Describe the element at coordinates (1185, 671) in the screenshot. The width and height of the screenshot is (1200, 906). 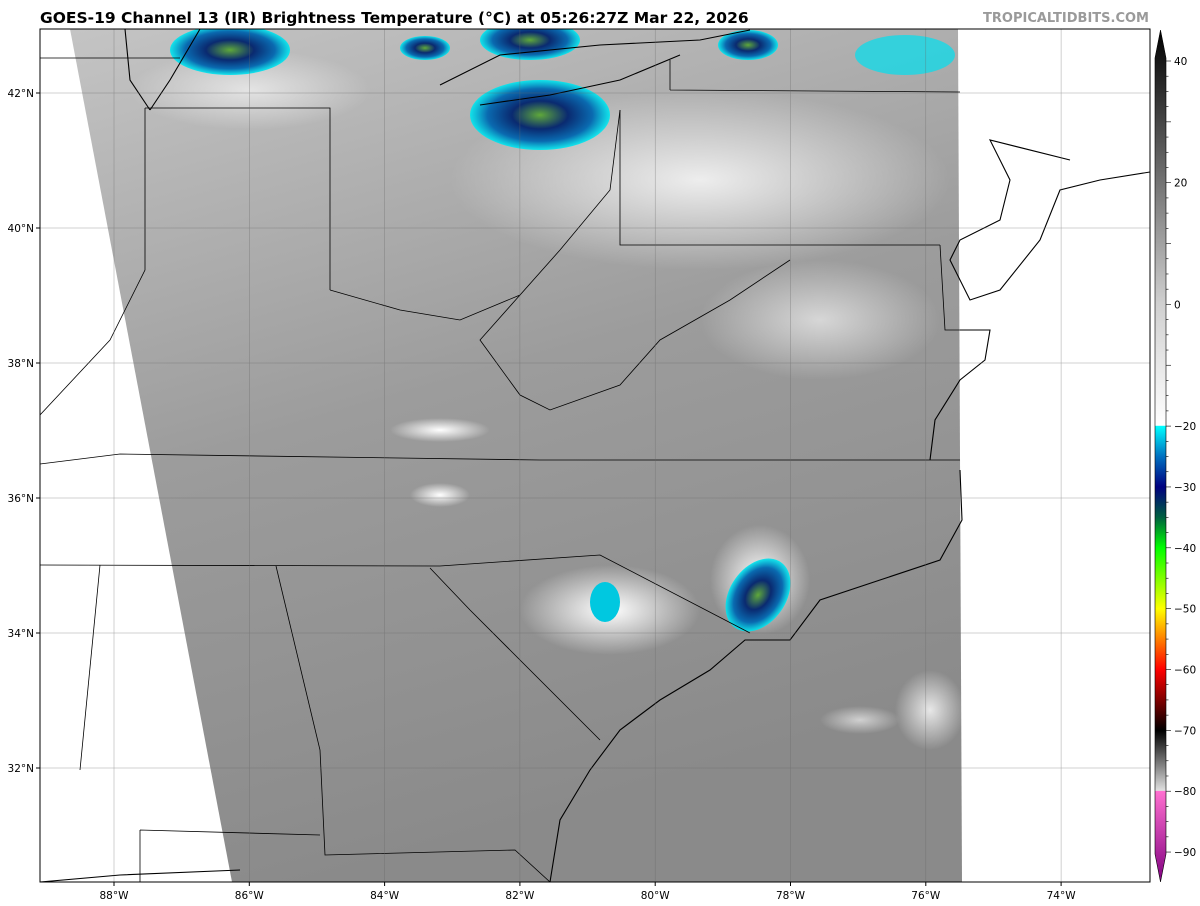
I see `colorbar-label: −60` at that location.